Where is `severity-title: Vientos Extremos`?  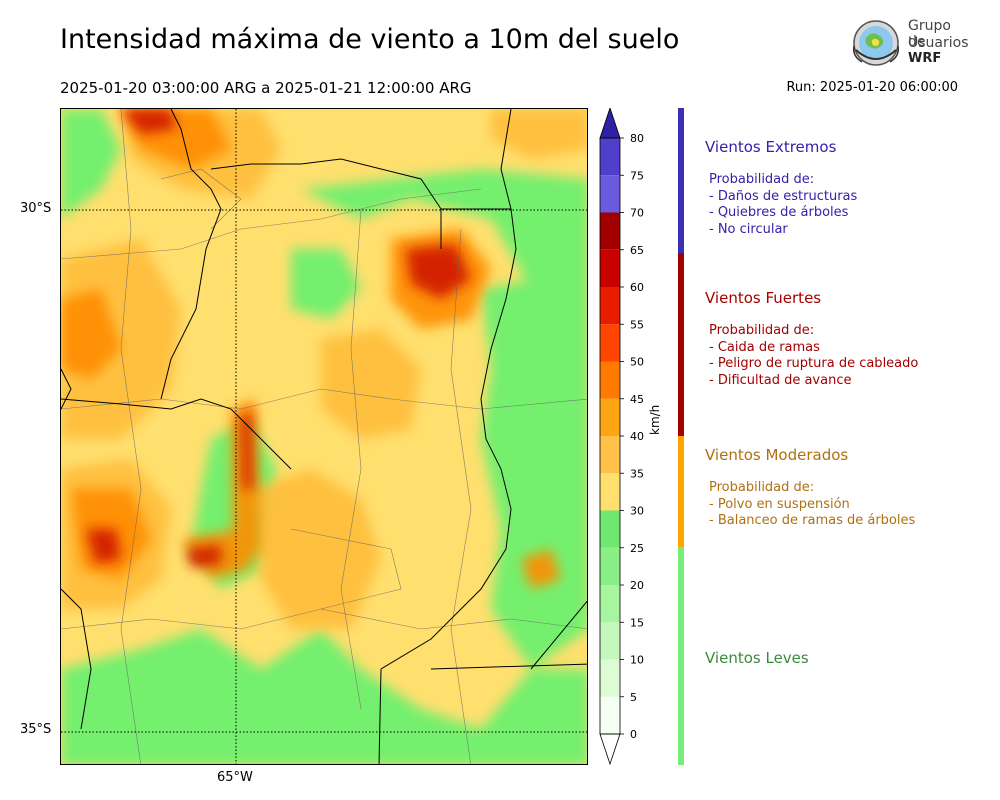
severity-title: Vientos Extremos is located at coordinates (771, 147).